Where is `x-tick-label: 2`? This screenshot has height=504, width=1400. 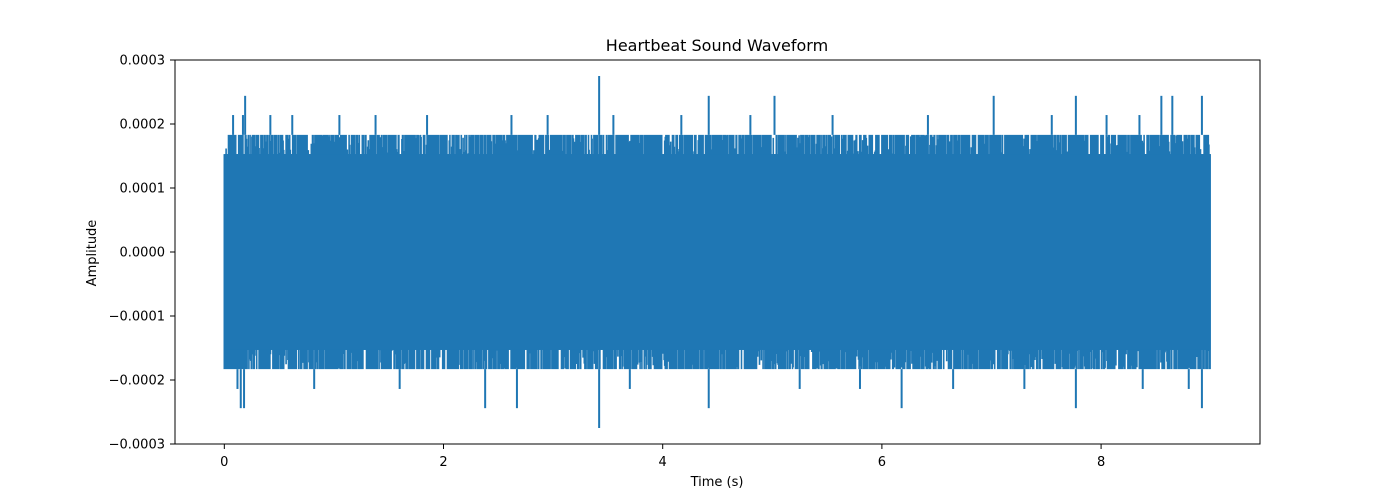 x-tick-label: 2 is located at coordinates (443, 462).